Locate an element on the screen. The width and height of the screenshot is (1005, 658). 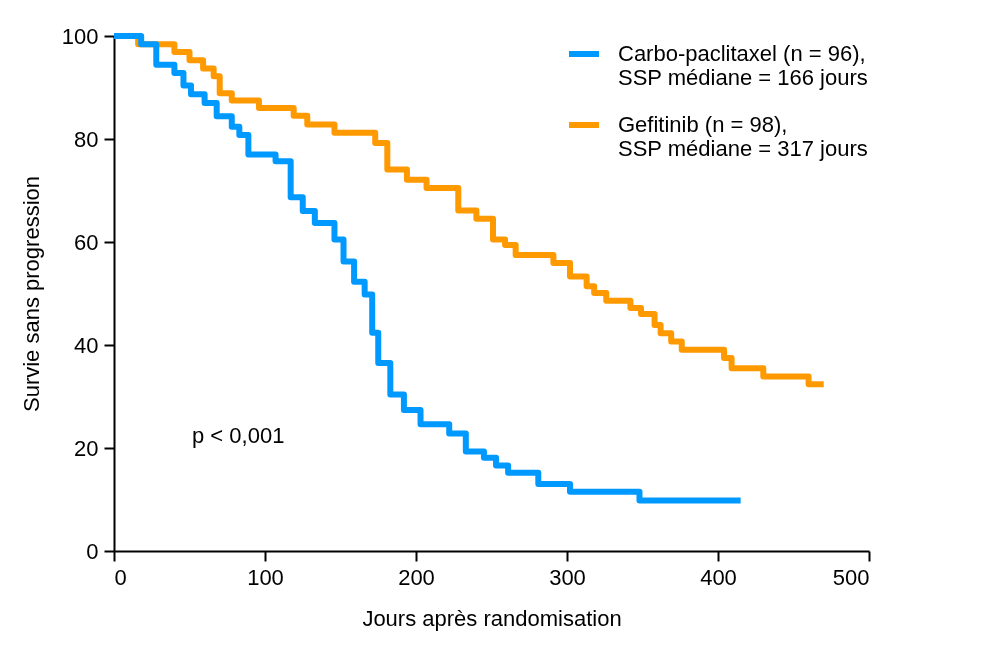
x-tick-label: 0 is located at coordinates (120, 577).